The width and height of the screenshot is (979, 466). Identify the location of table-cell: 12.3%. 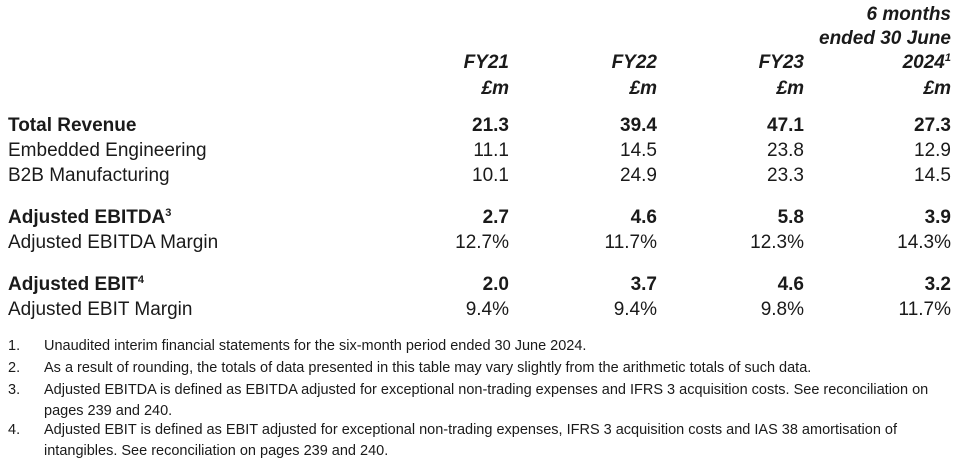
(777, 242).